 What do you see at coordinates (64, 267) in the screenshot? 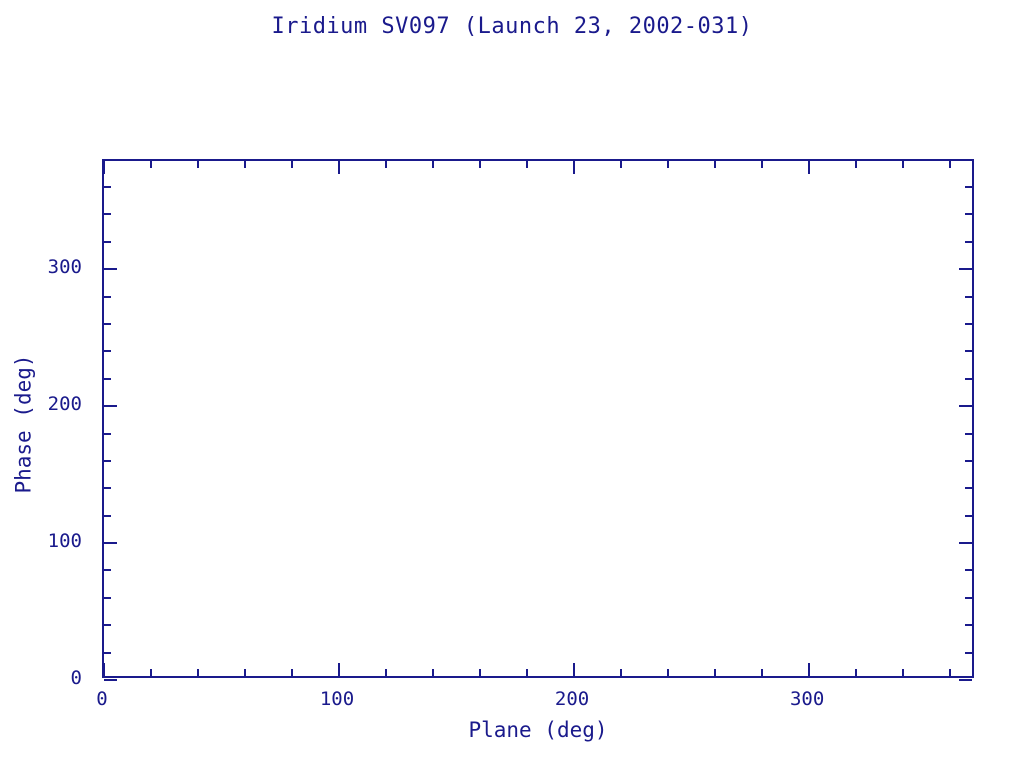
I see `y-tick-label: 300` at bounding box center [64, 267].